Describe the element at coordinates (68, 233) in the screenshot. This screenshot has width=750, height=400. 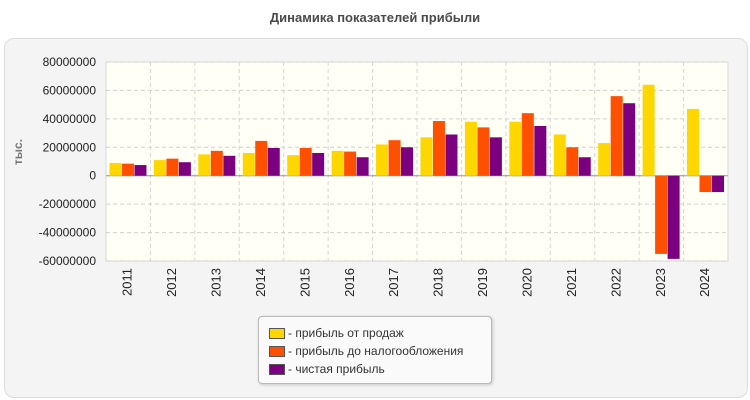
I see `y-tick-label: -40000000` at that location.